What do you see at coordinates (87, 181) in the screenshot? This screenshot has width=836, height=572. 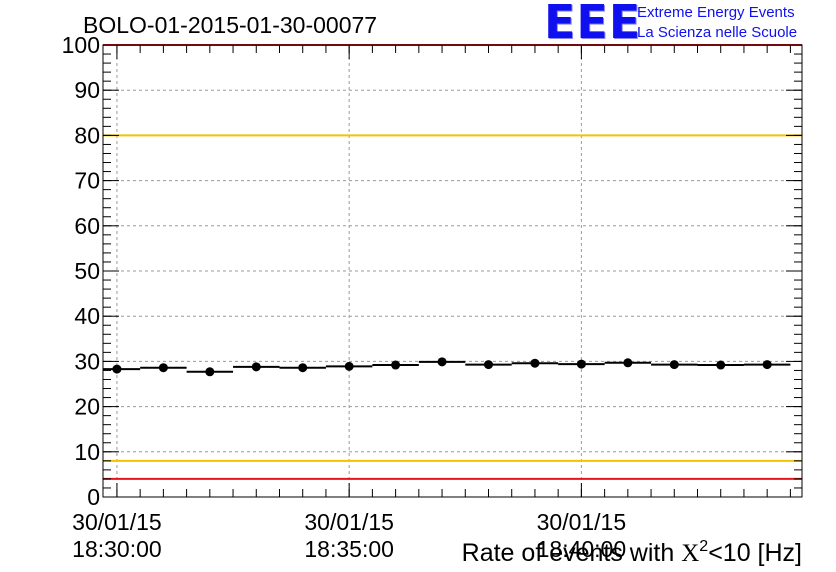 I see `y-tick-label: 70` at bounding box center [87, 181].